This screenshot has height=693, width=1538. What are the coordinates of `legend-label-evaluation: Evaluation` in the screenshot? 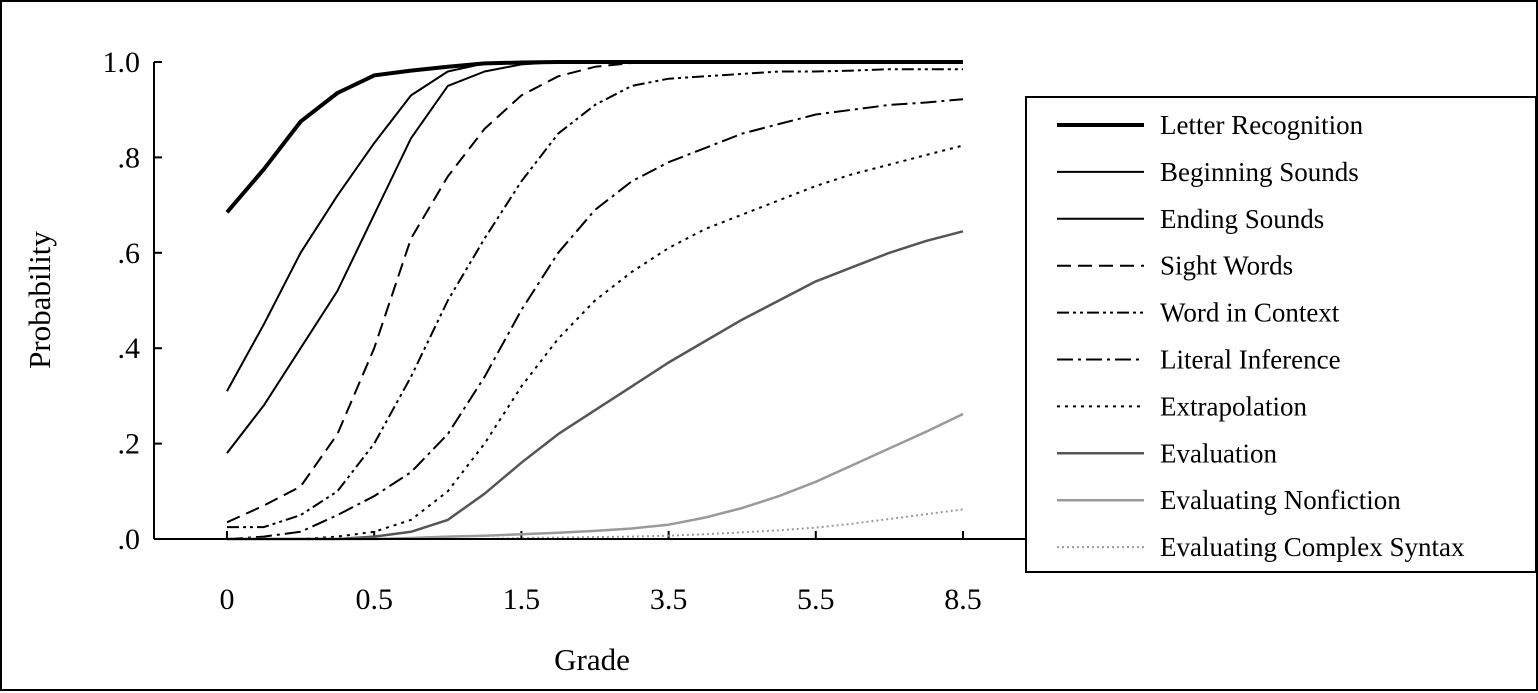 It's located at (1218, 453).